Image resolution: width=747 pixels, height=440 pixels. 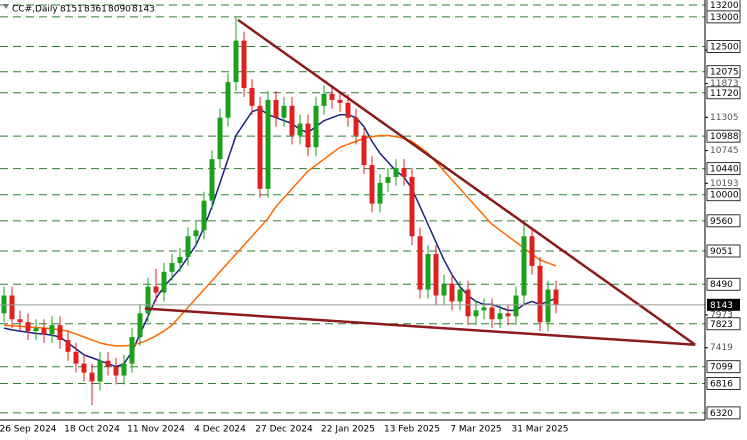 What do you see at coordinates (119, 10) in the screenshot?
I see `low: 8090` at bounding box center [119, 10].